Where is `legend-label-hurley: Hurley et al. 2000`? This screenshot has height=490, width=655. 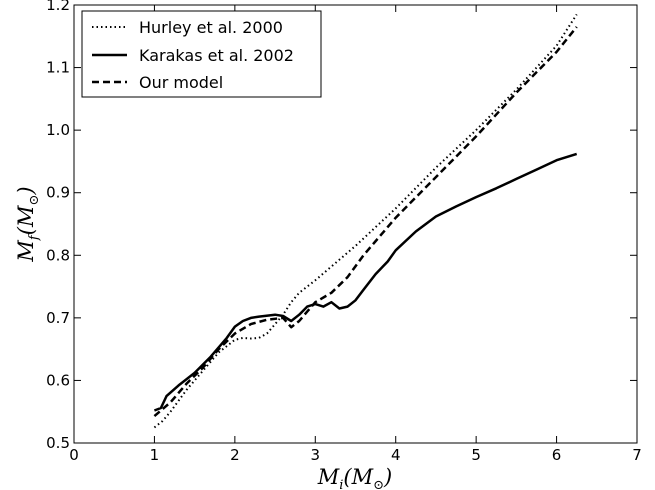
legend-label-hurley: Hurley et al. 2000 is located at coordinates (211, 27).